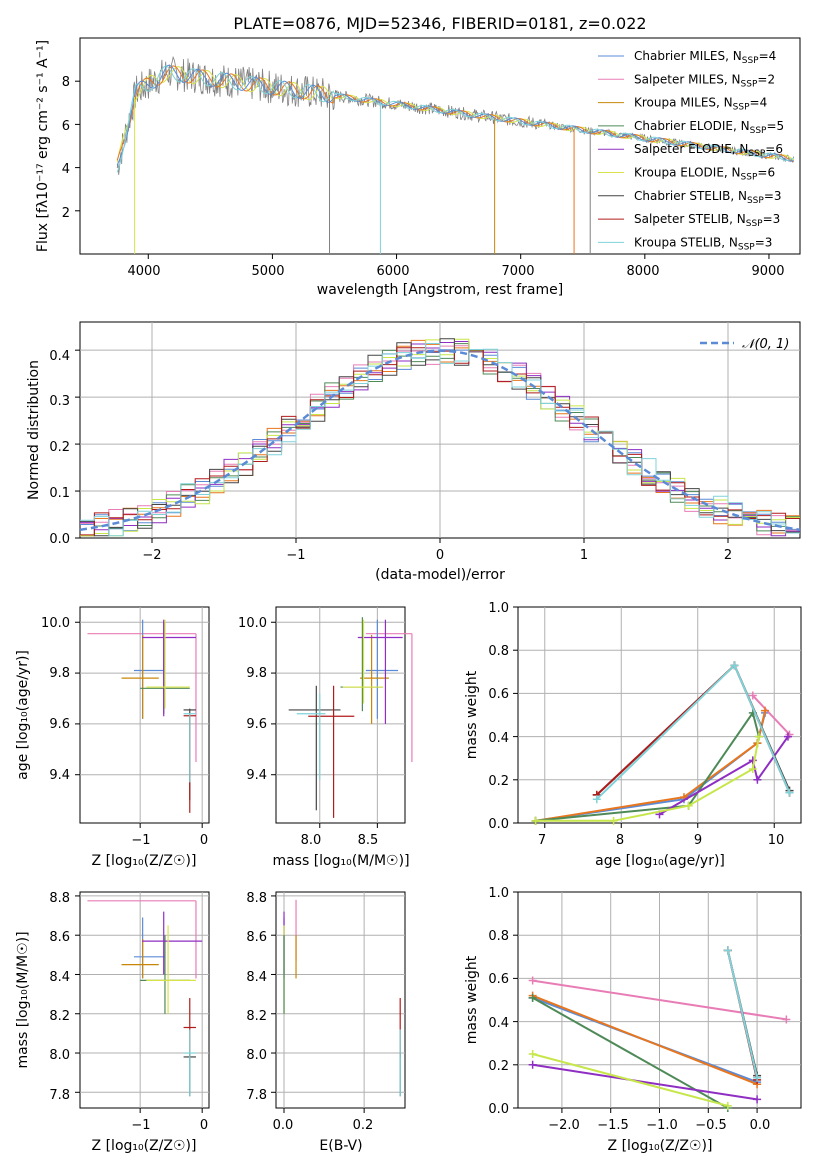 The image size is (819, 1170). I want to click on mw-age-grid, so click(659, 715).